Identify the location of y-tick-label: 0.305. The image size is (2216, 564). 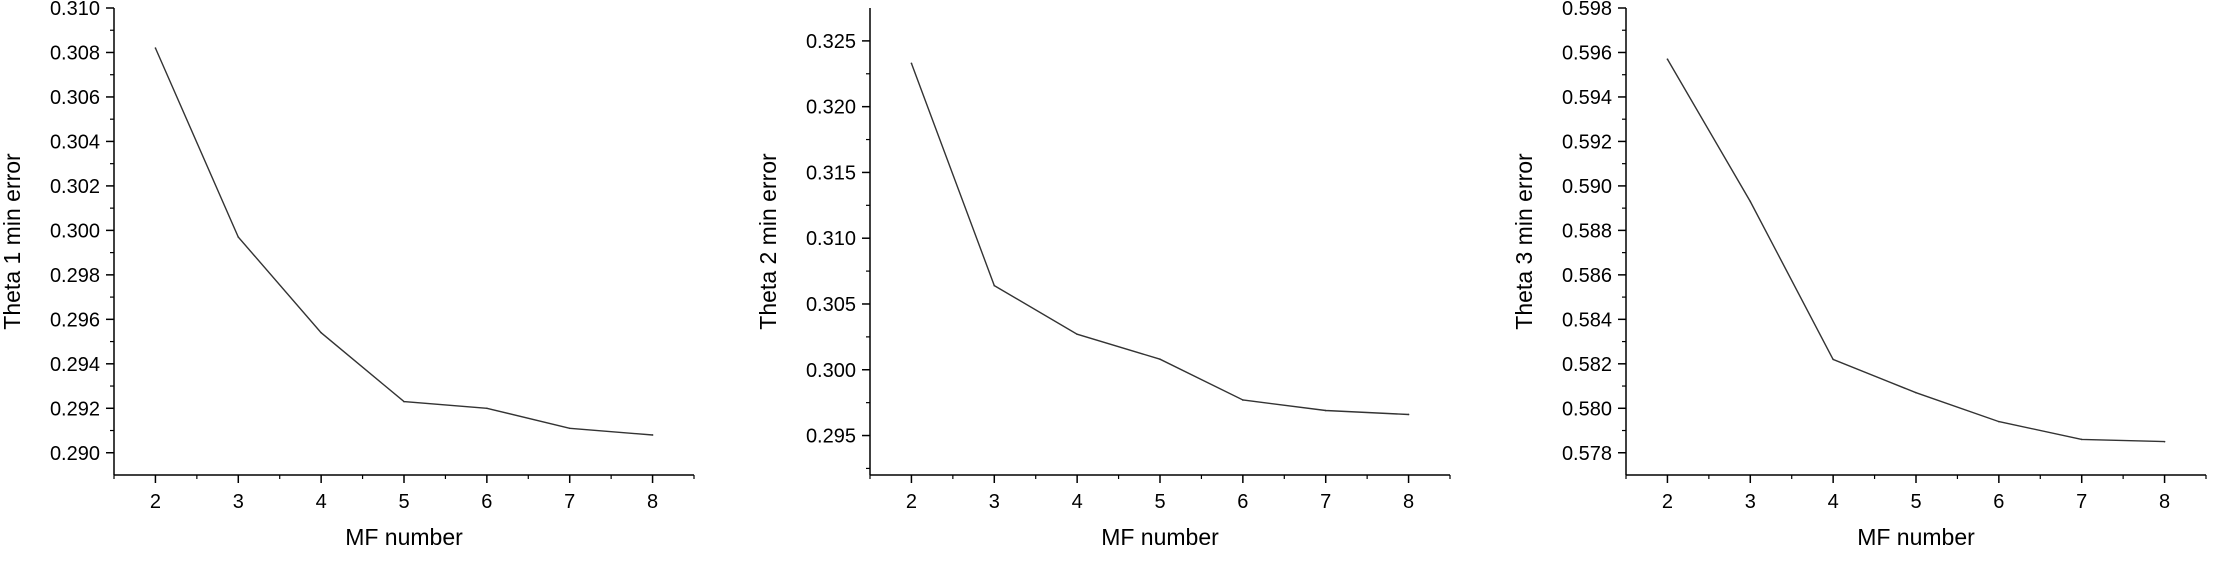
(831, 305).